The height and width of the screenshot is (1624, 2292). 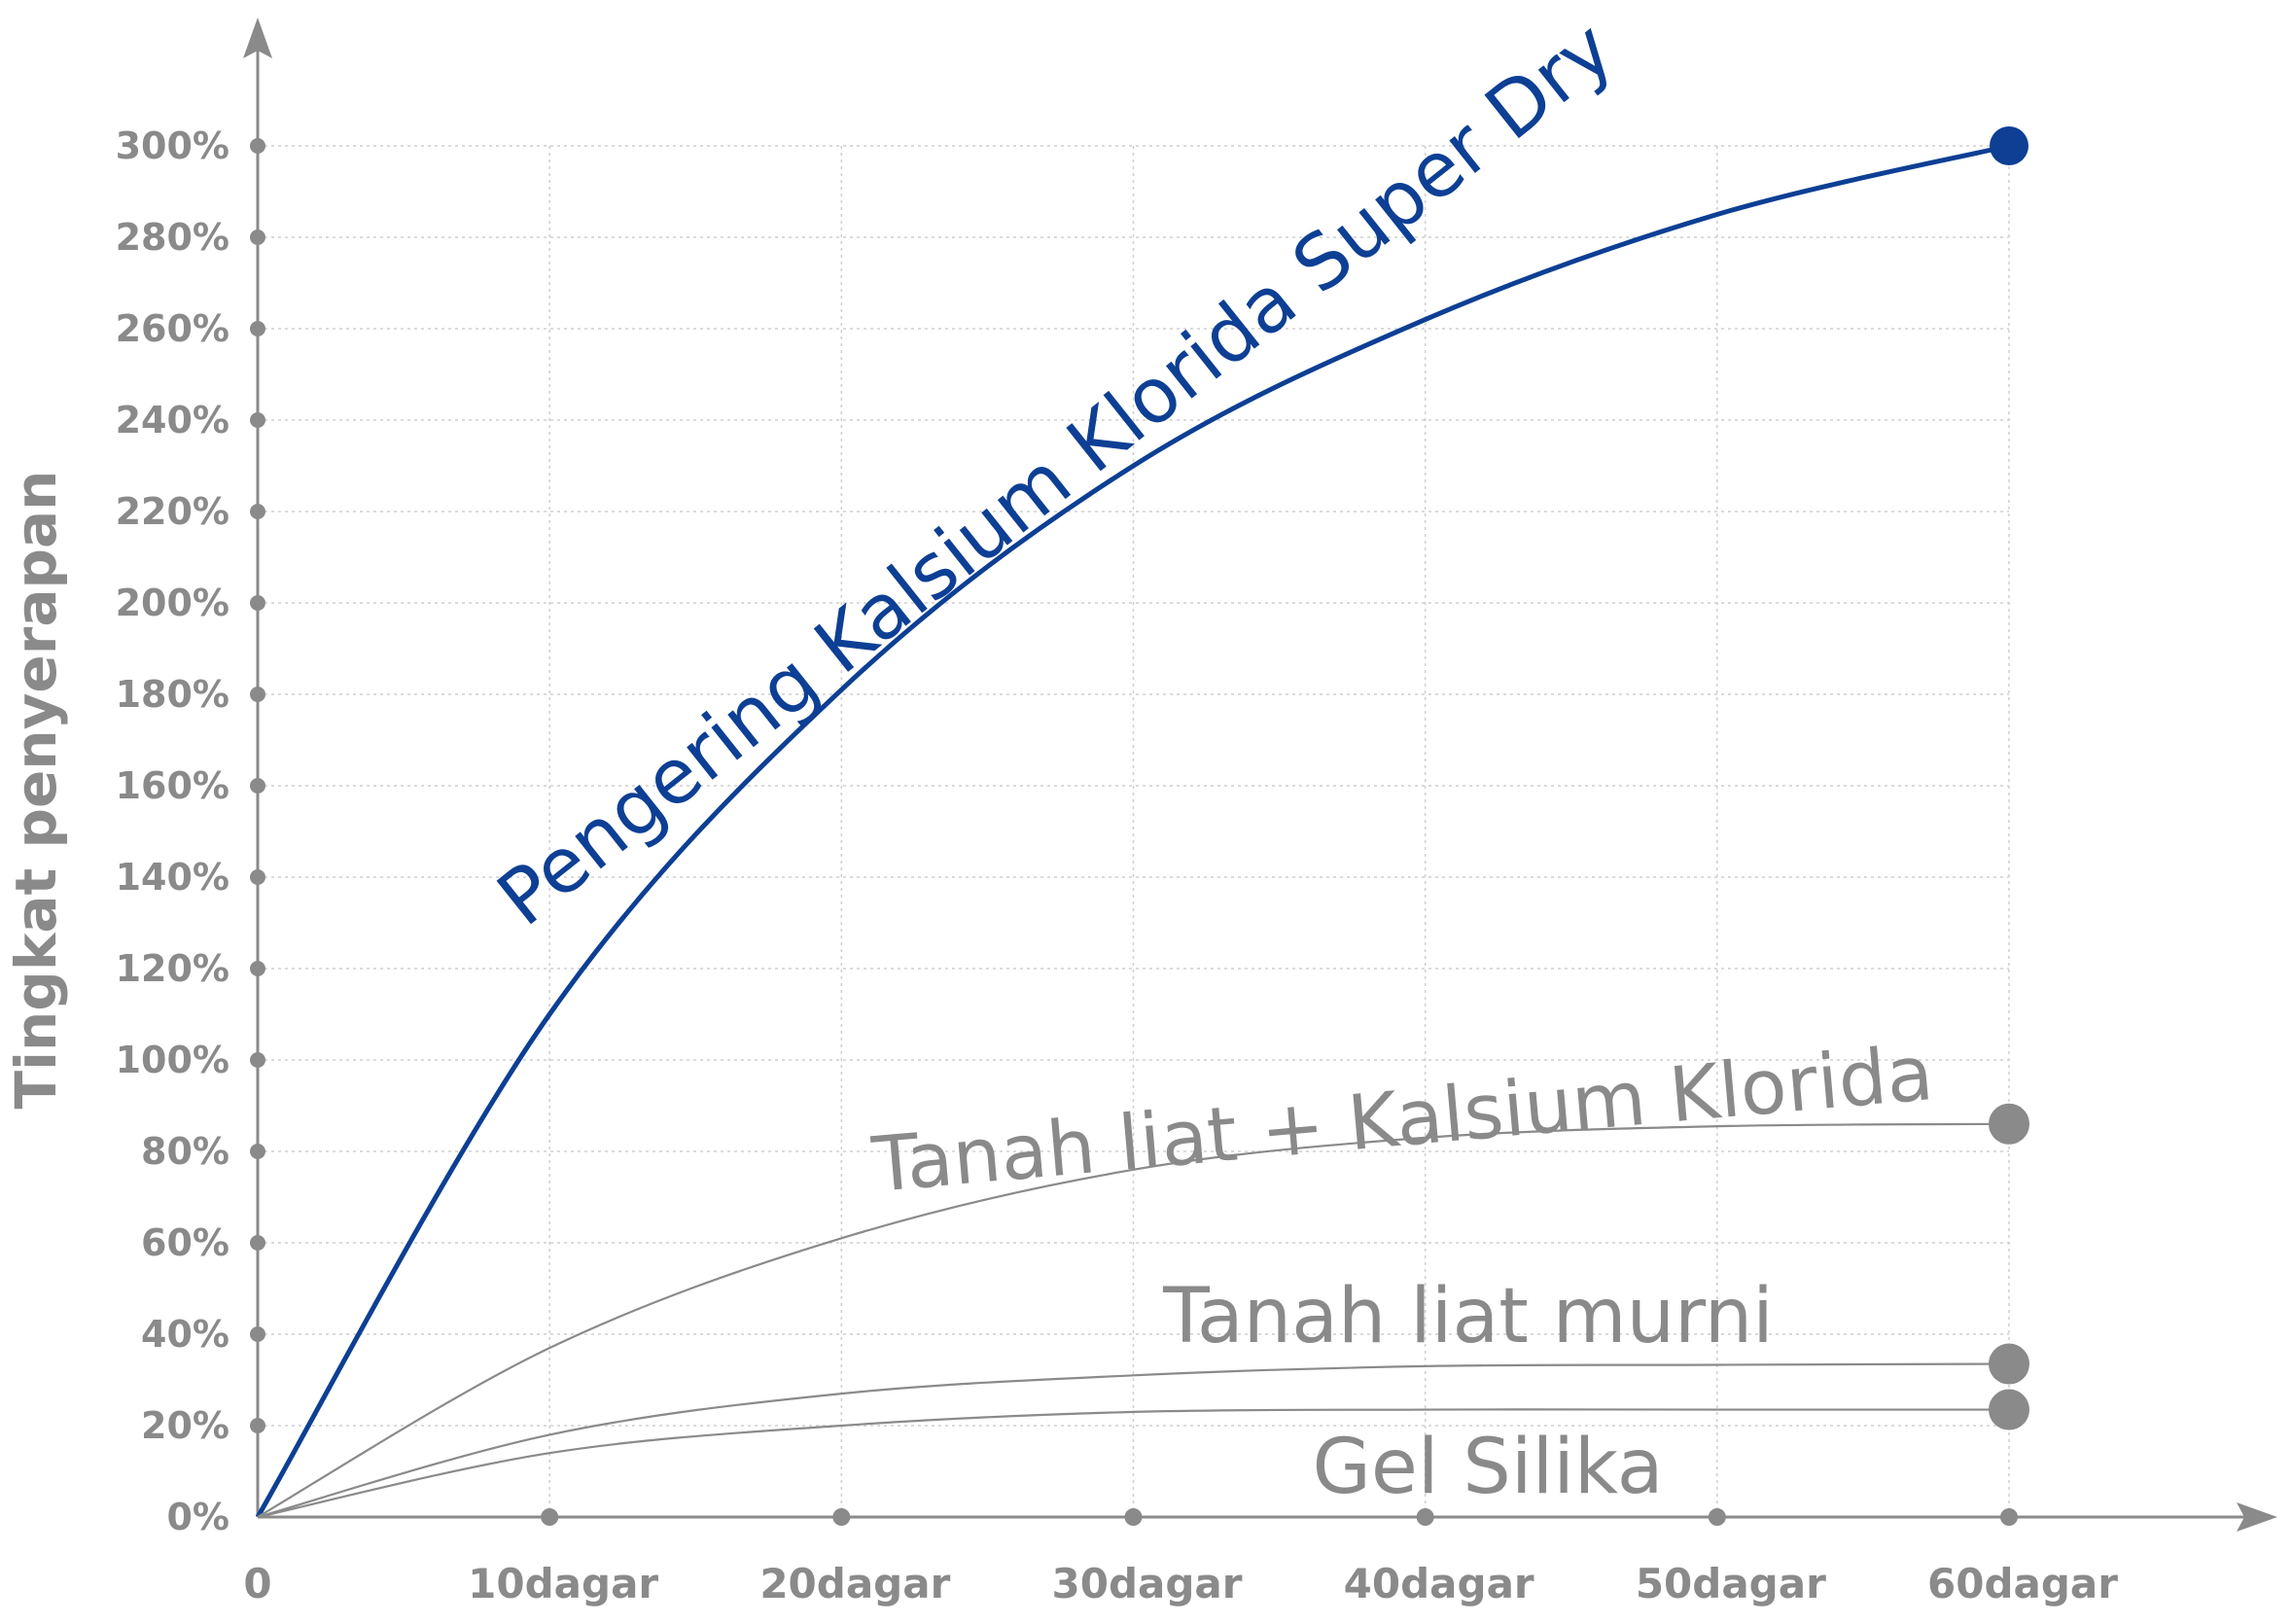 What do you see at coordinates (172, 694) in the screenshot?
I see `y-tick-label: 180%` at bounding box center [172, 694].